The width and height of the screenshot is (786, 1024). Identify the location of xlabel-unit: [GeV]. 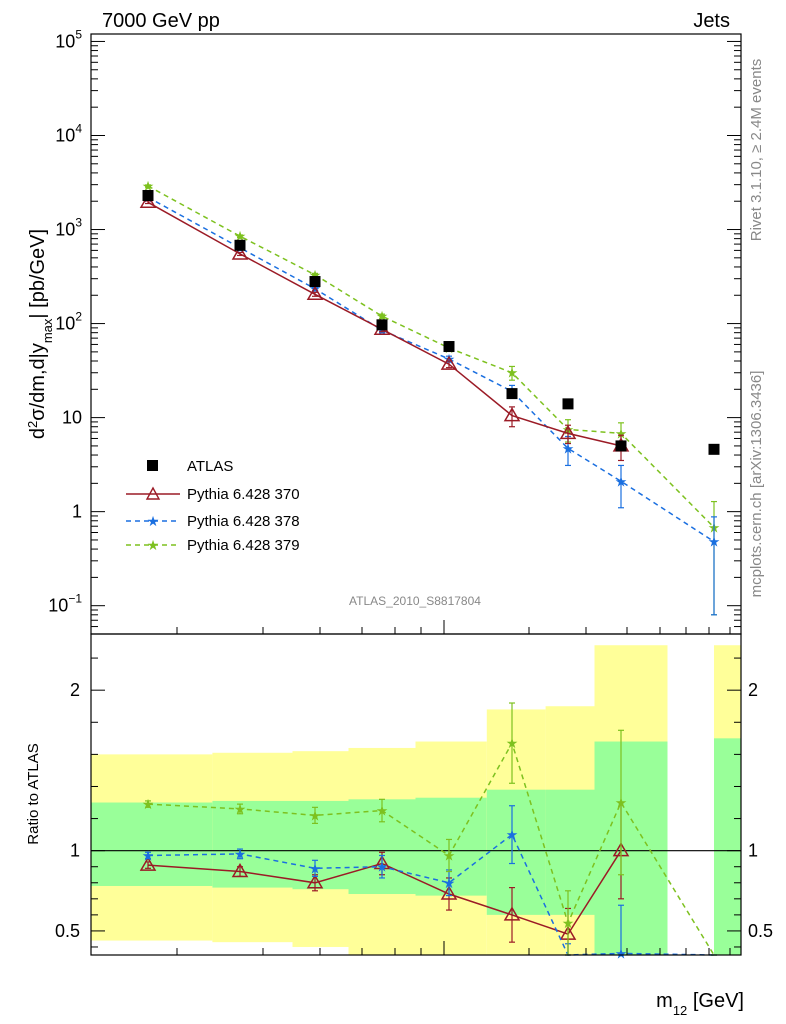
(715, 1001).